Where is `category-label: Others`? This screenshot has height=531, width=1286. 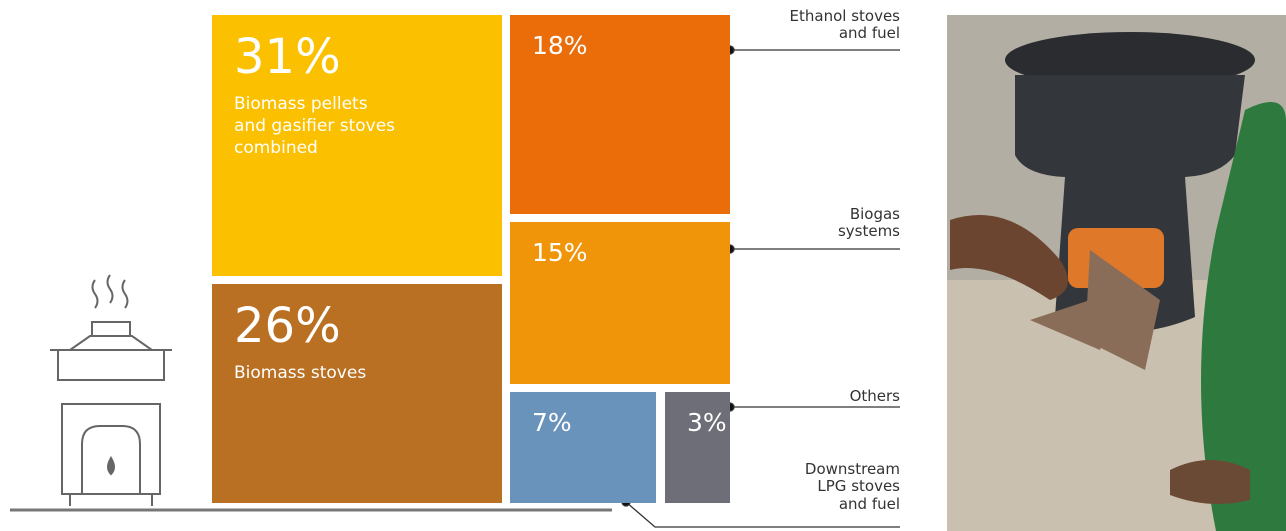 category-label: Others is located at coordinates (874, 396).